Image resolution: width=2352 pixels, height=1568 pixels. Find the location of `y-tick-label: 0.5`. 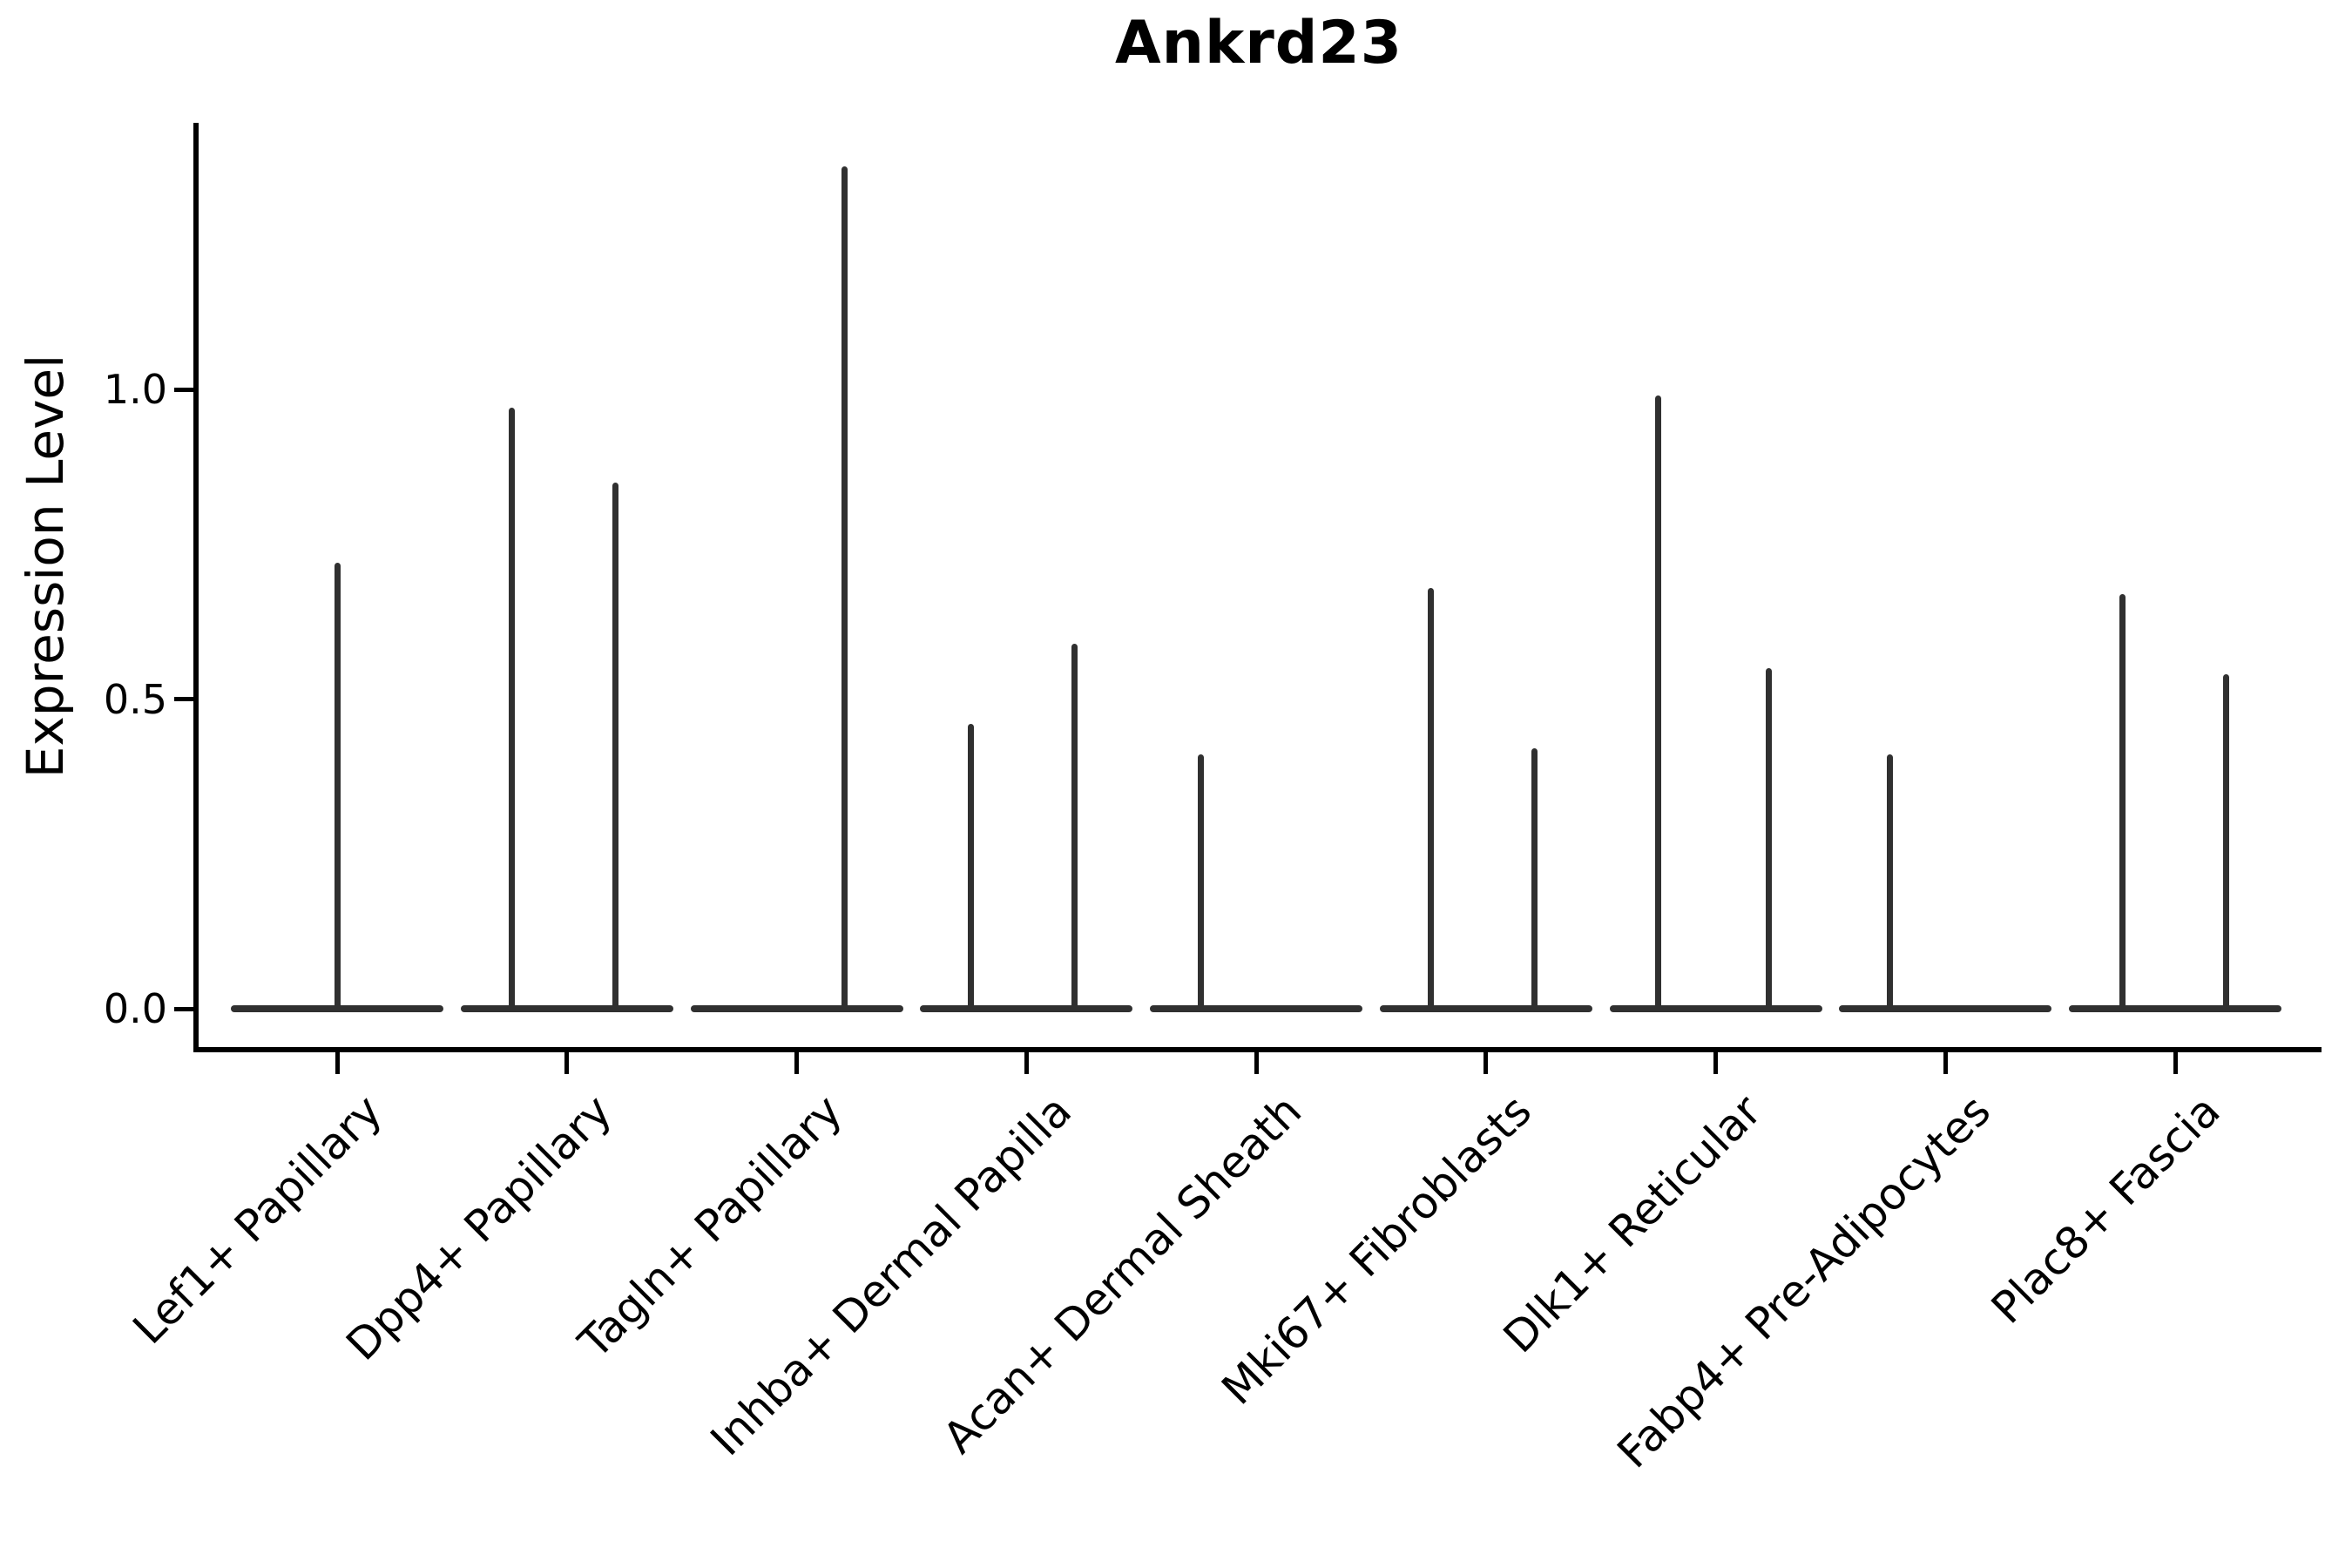

y-tick-label: 0.5 is located at coordinates (135, 699).